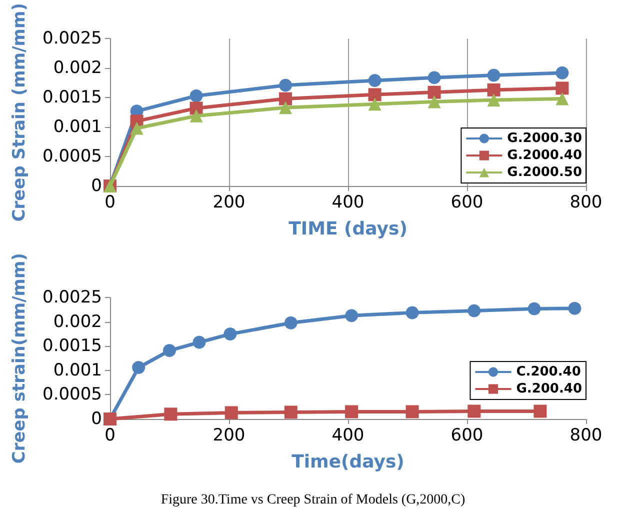  I want to click on x-axis-title: TIME (days), so click(348, 229).